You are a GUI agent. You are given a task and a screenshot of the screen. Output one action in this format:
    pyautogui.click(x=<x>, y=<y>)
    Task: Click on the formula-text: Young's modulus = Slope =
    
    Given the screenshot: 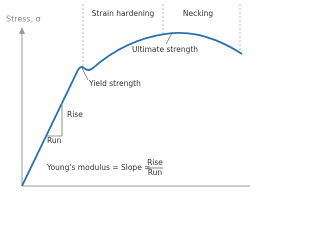 What is the action you would take?
    pyautogui.click(x=98, y=167)
    